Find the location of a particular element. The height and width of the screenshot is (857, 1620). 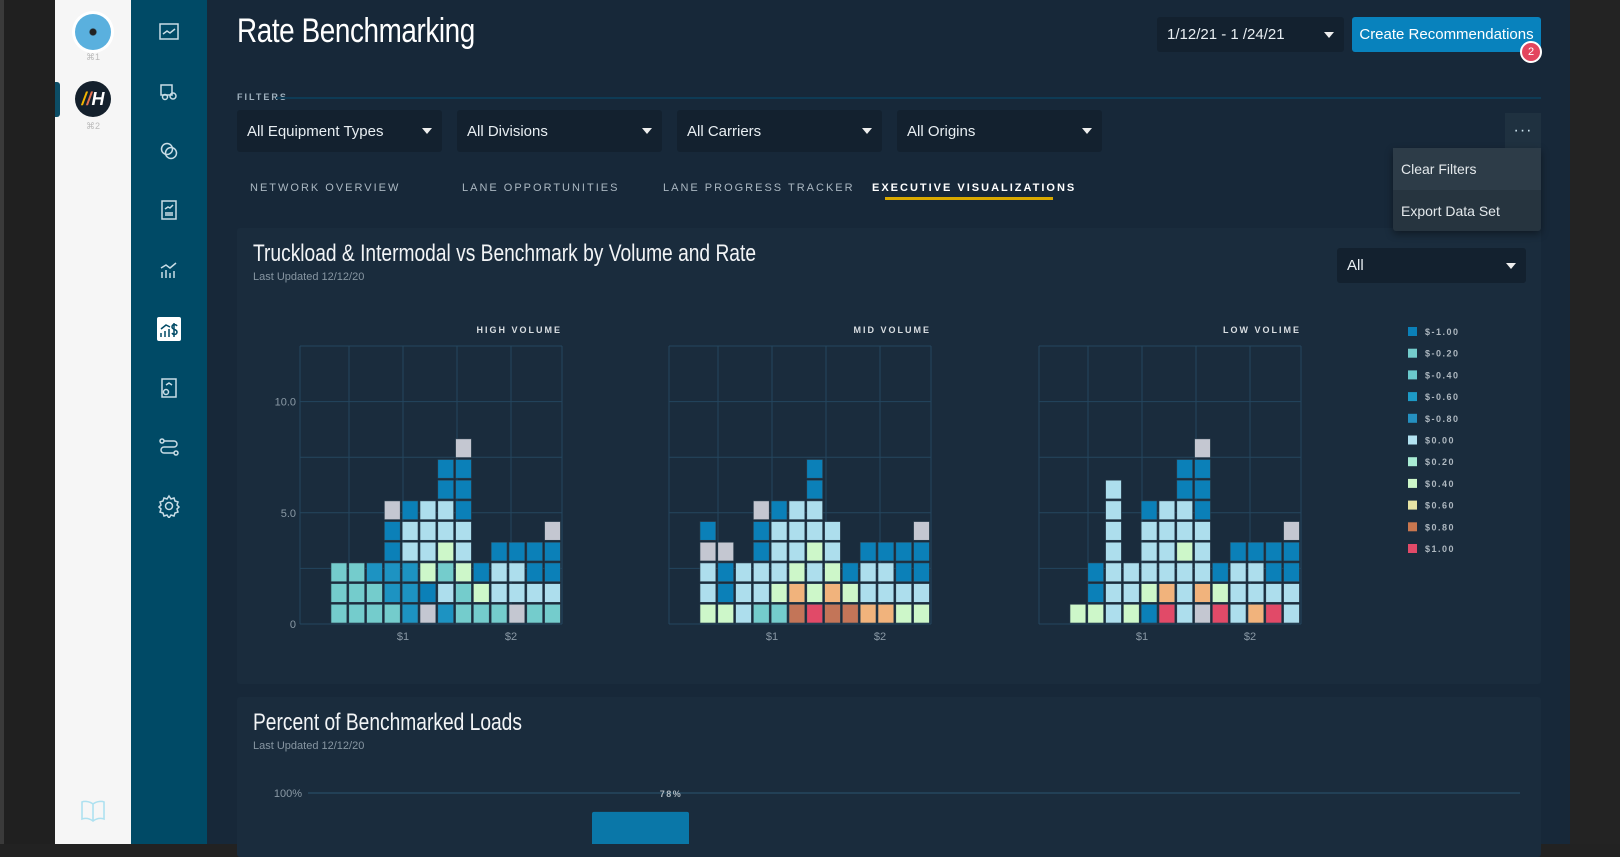

segment-select: All is located at coordinates (1431, 265).